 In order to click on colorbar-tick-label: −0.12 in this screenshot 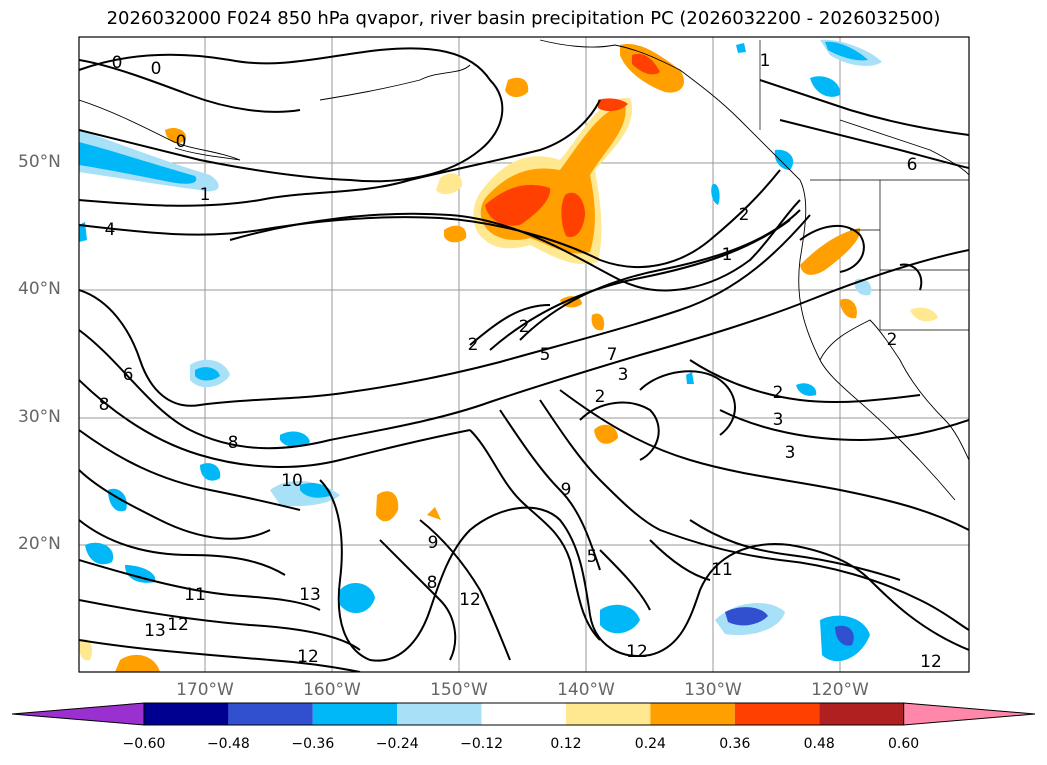, I will do `click(482, 744)`.